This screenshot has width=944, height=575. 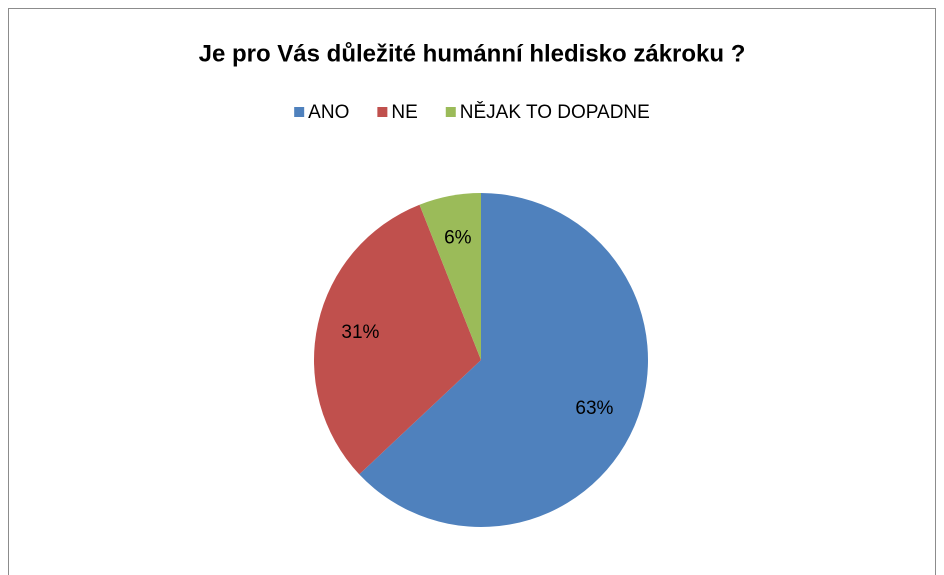 What do you see at coordinates (360, 332) in the screenshot?
I see `data-label: 31%` at bounding box center [360, 332].